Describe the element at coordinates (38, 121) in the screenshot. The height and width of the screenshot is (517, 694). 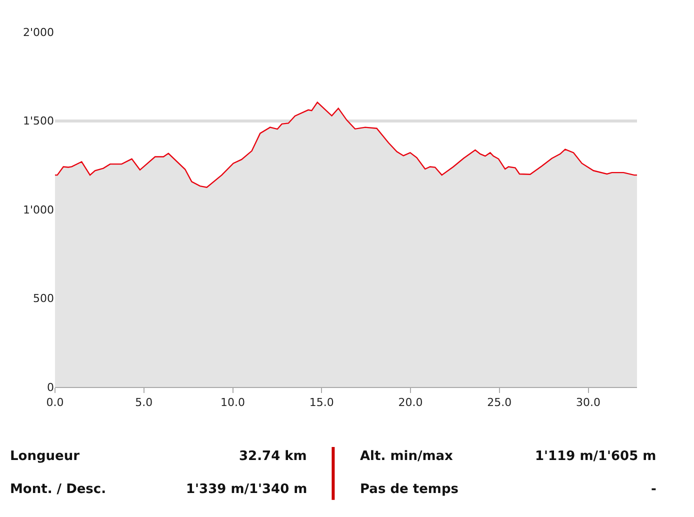
I see `y-tick-label: 1'500` at that location.